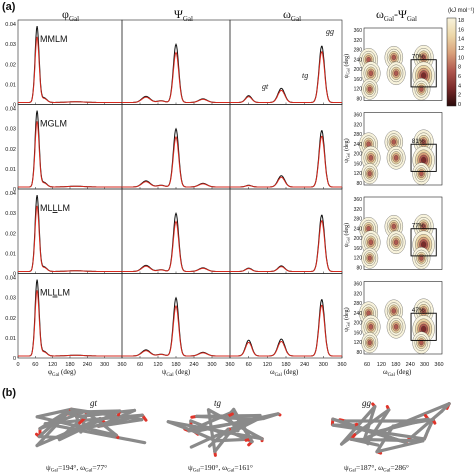 The image size is (474, 474). Describe the element at coordinates (376, 468) in the screenshot. I see `conformer-angles: ψGal=187°, ωGal=286°` at that location.